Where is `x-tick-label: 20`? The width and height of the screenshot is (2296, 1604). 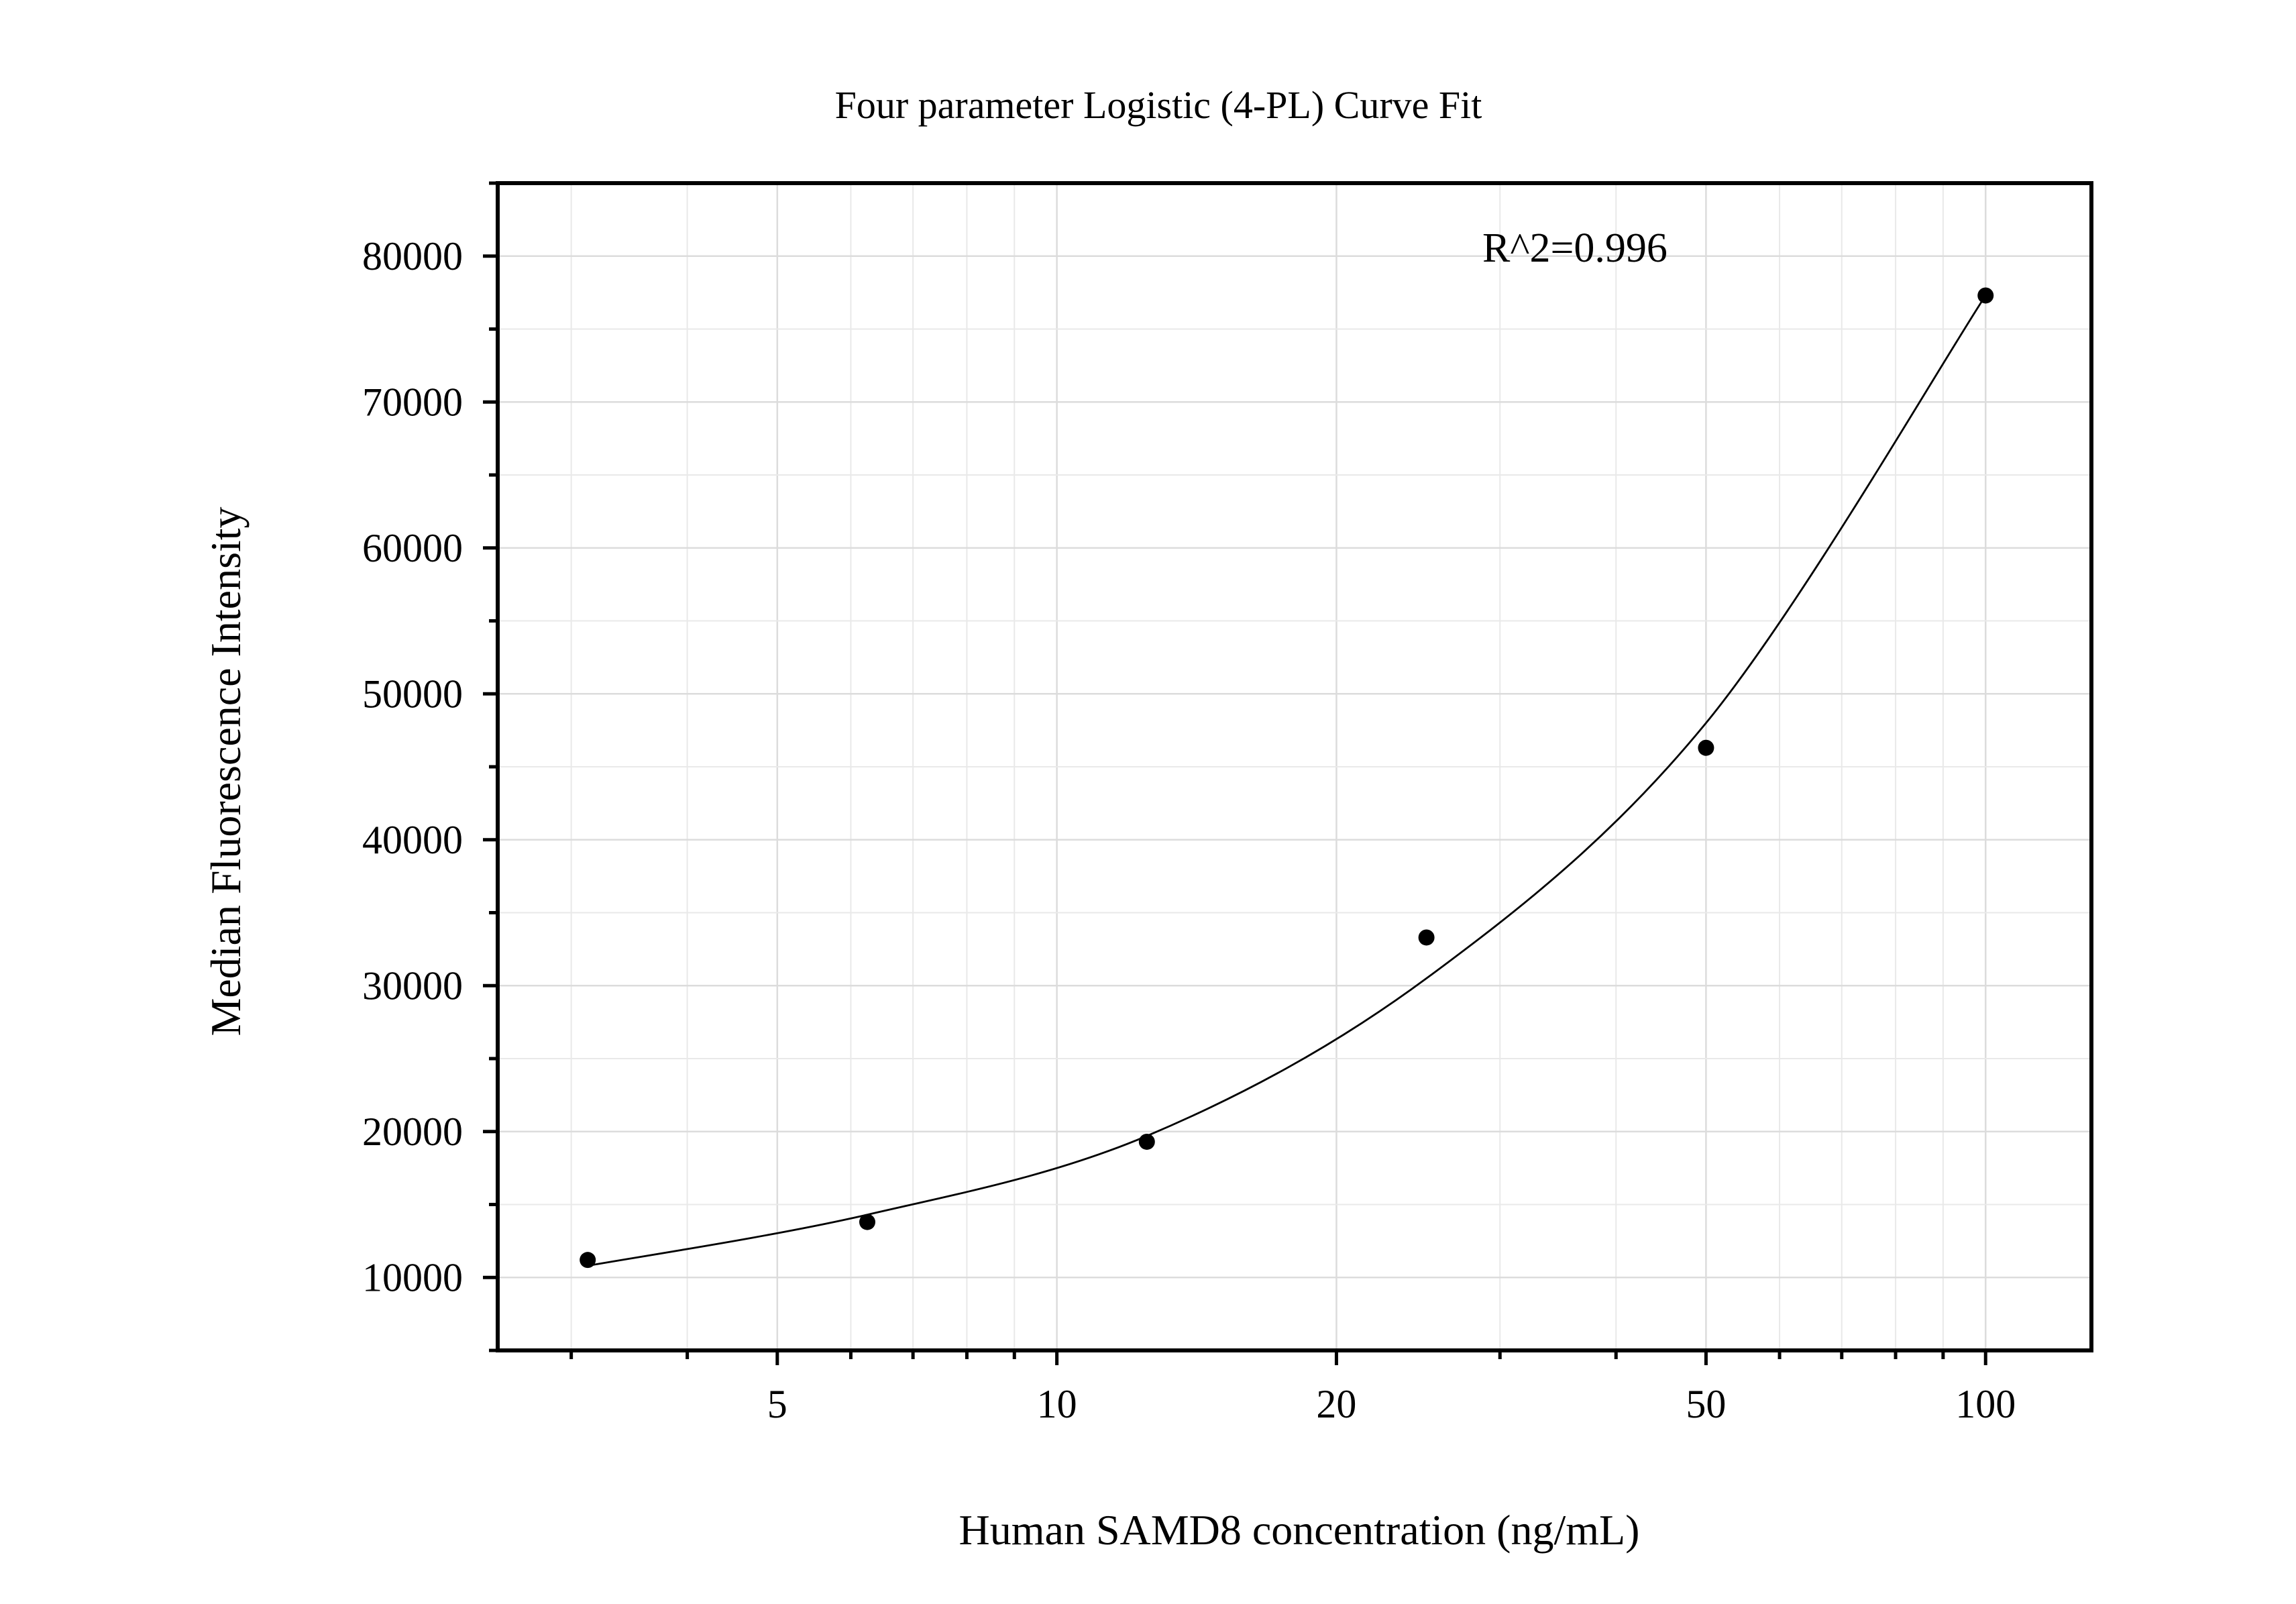
x-tick-label: 20 is located at coordinates (1336, 1404).